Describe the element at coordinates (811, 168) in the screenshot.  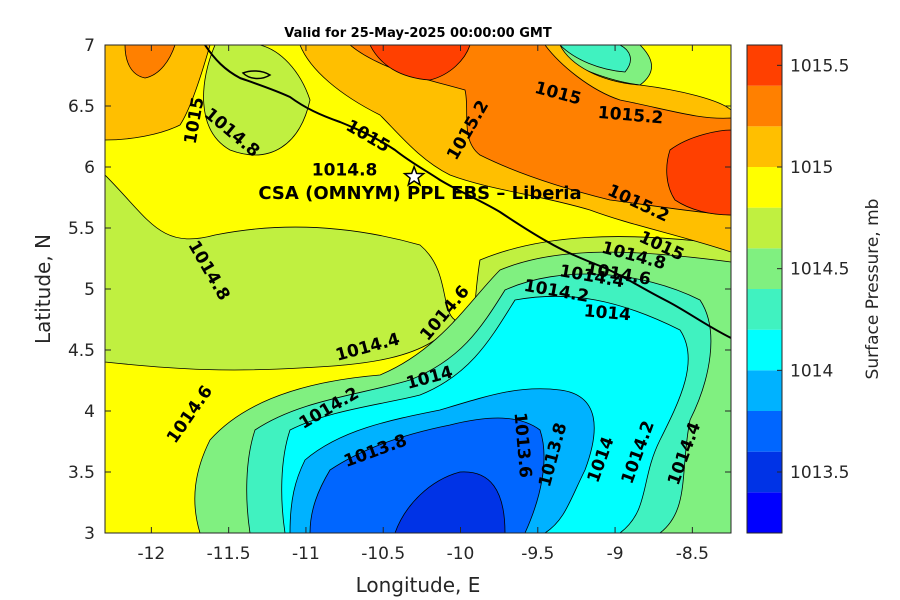
I see `colorbar-tick-label: 1015` at that location.